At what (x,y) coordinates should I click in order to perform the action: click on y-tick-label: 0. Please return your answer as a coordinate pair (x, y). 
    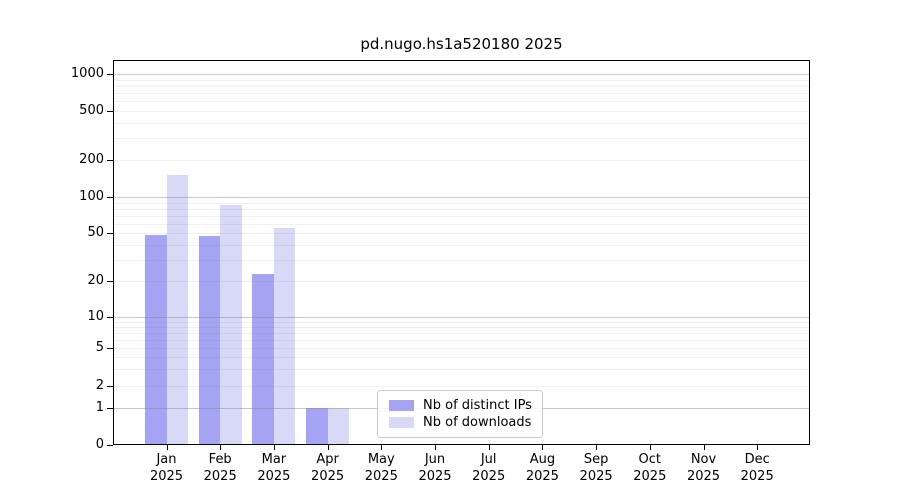
    Looking at the image, I should click on (99, 444).